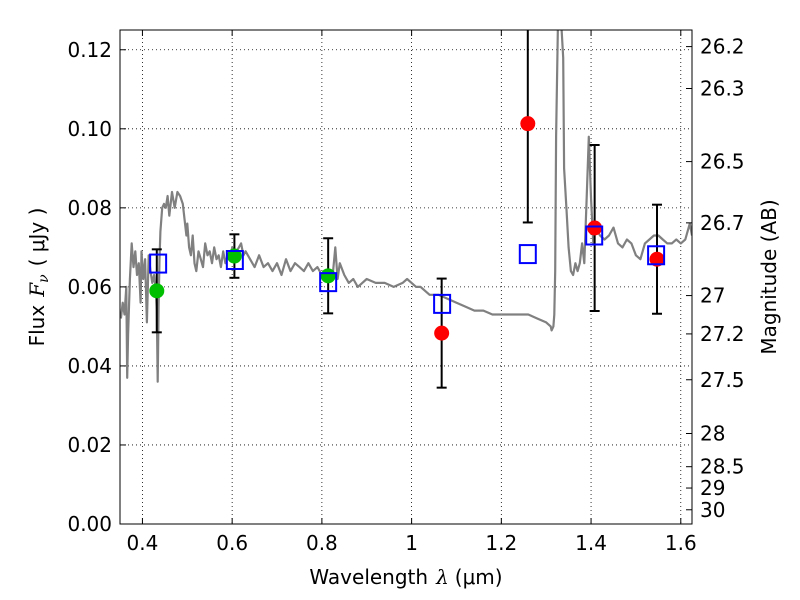 The width and height of the screenshot is (800, 600). What do you see at coordinates (405, 577) in the screenshot?
I see `x-axis-title: Wavelength λ (μm)` at bounding box center [405, 577].